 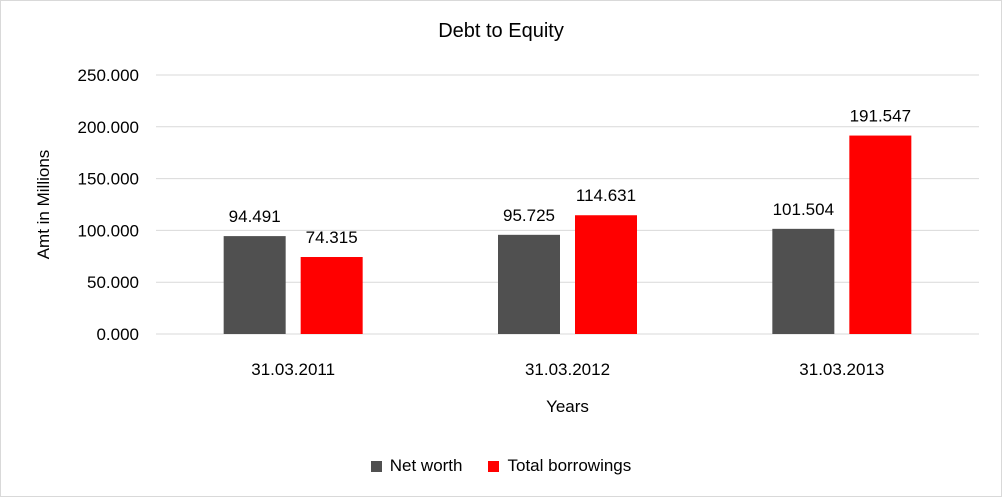 What do you see at coordinates (113, 282) in the screenshot?
I see `y-tick-label: 50.000` at bounding box center [113, 282].